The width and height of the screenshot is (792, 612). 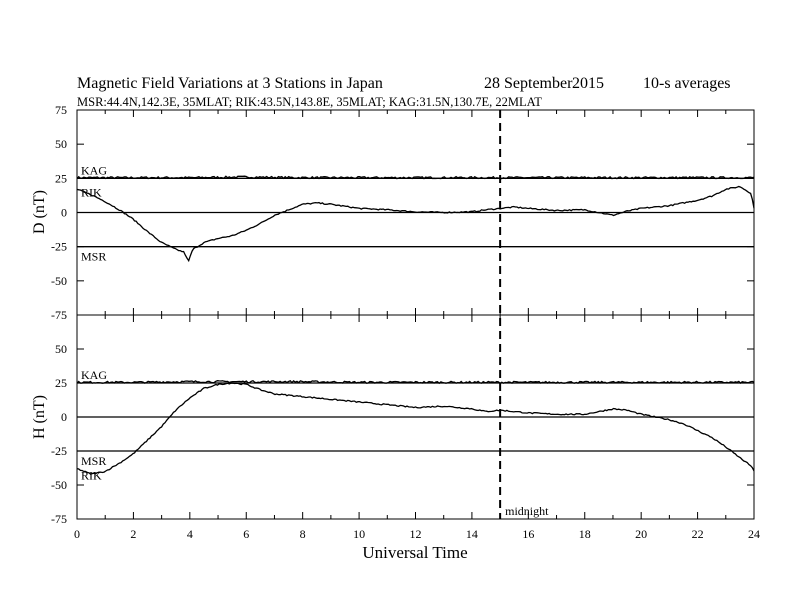 What do you see at coordinates (61, 110) in the screenshot?
I see `y-tick-label: 75` at bounding box center [61, 110].